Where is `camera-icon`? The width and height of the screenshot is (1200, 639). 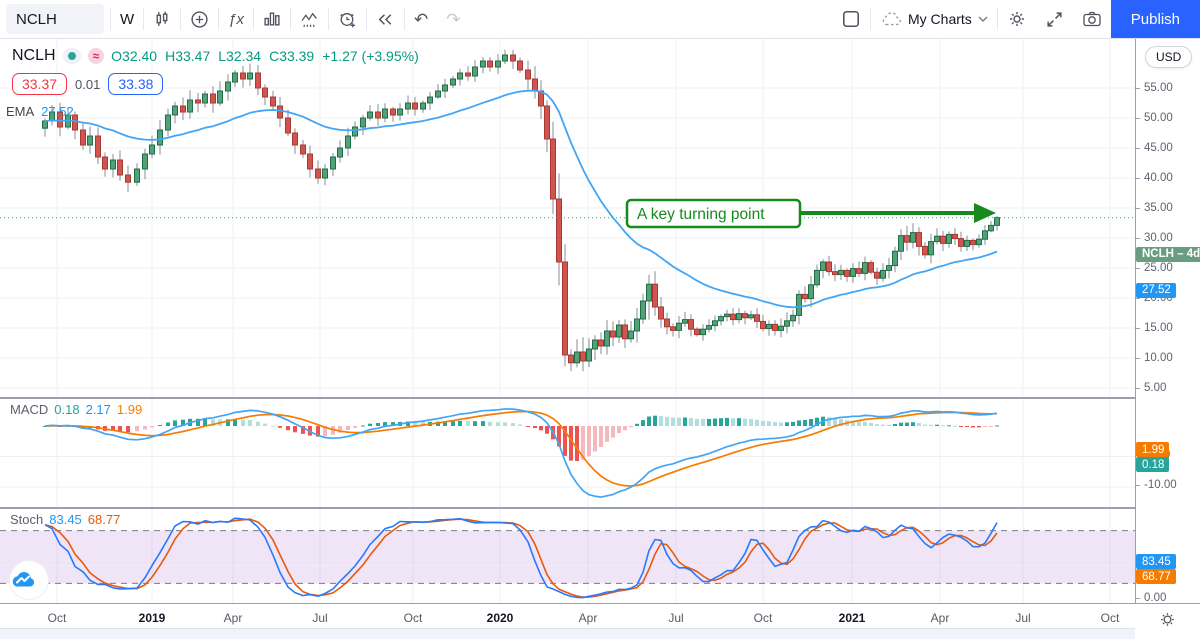
camera-icon is located at coordinates (1092, 19).